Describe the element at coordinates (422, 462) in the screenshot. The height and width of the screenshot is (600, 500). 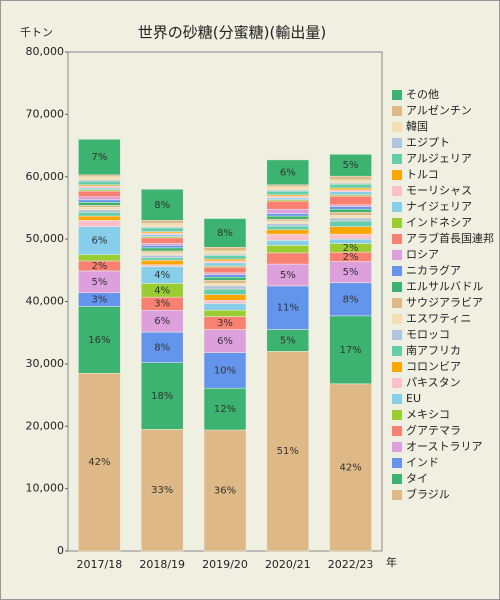
I see `legend-label: インド` at that location.